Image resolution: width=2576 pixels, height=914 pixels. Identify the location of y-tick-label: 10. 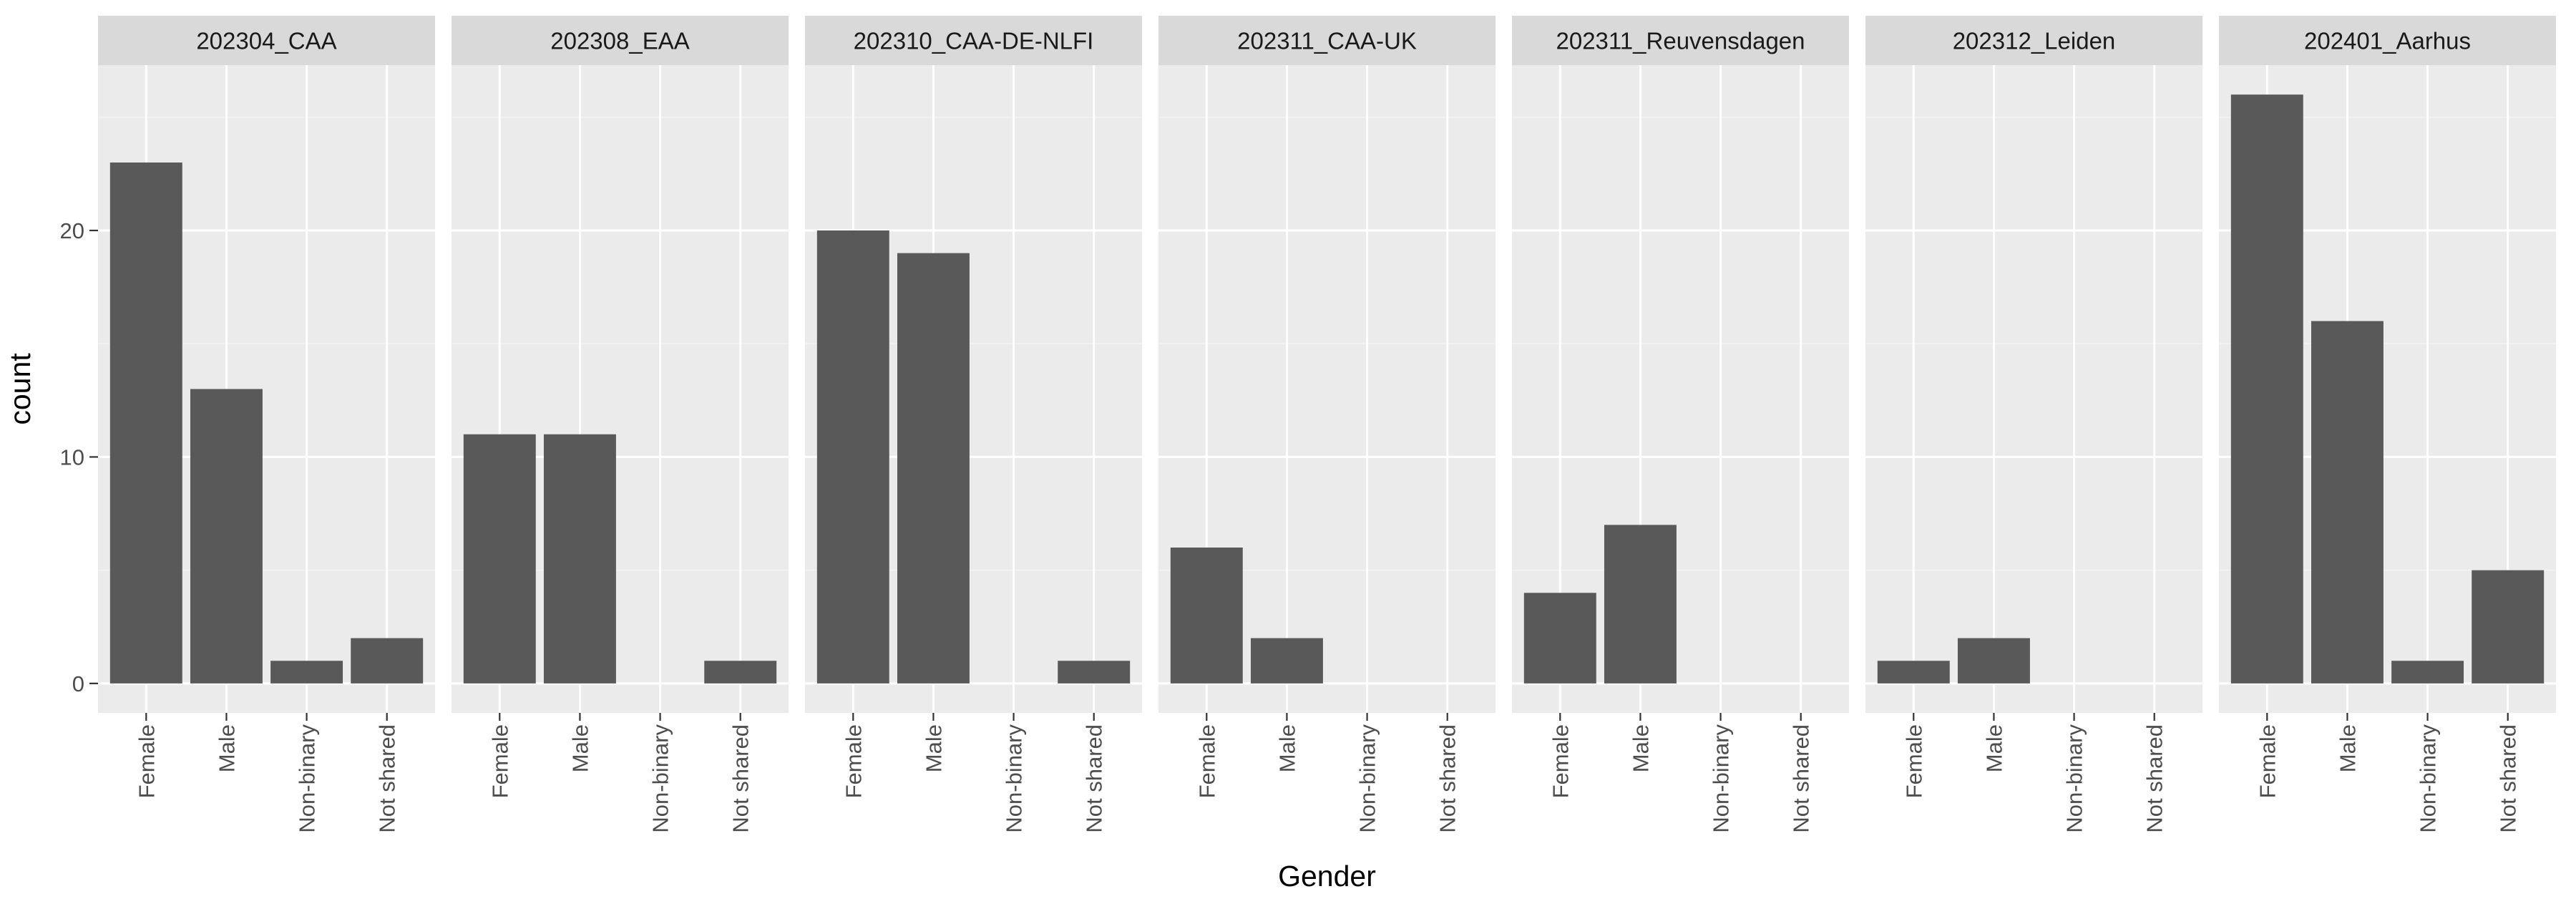
(72, 457).